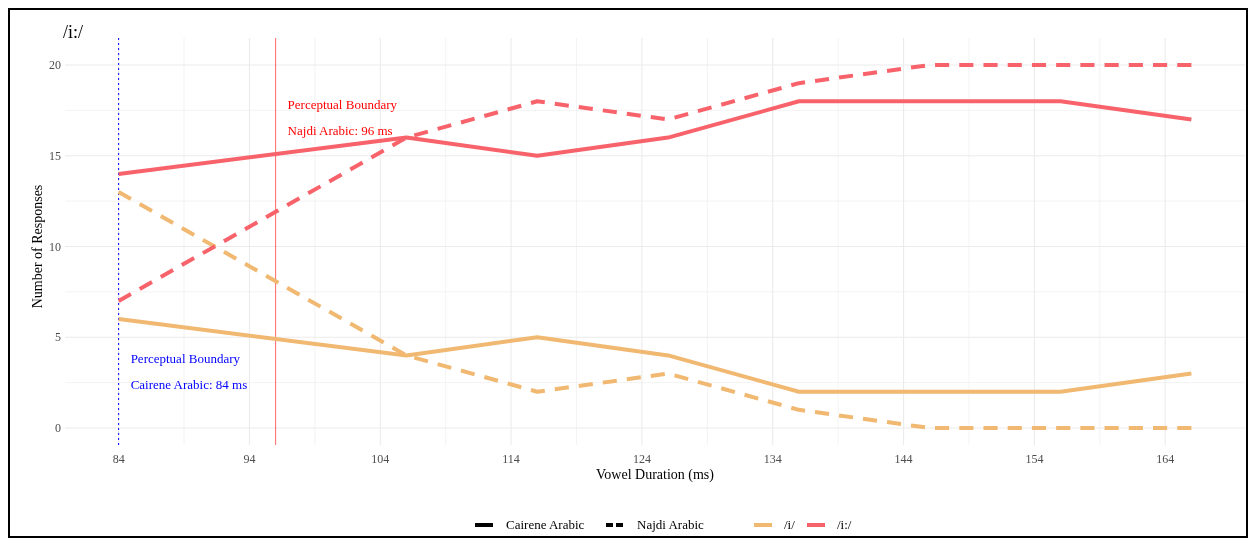 Image resolution: width=1256 pixels, height=545 pixels. I want to click on ref-line-label: Perceptual Boundary Najdi Arabic: 96 ms, so click(342, 117).